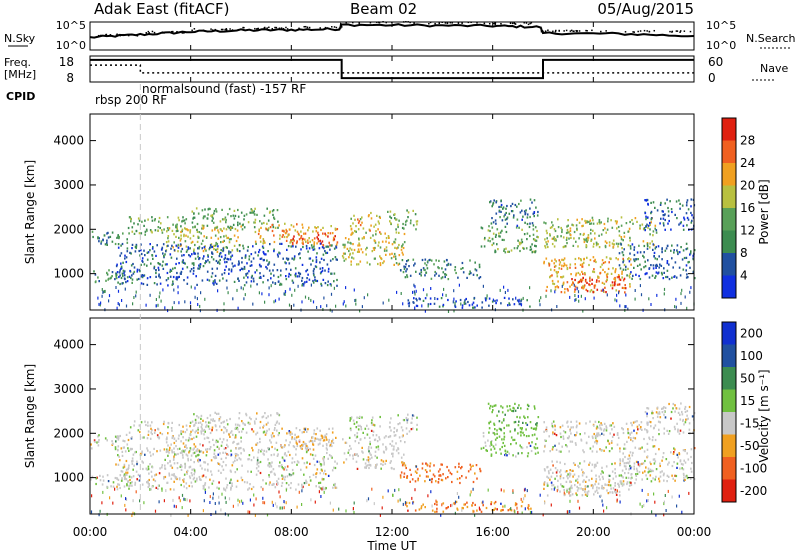 This screenshot has width=800, height=554. What do you see at coordinates (394, 28) in the screenshot?
I see `nsearch-series` at bounding box center [394, 28].